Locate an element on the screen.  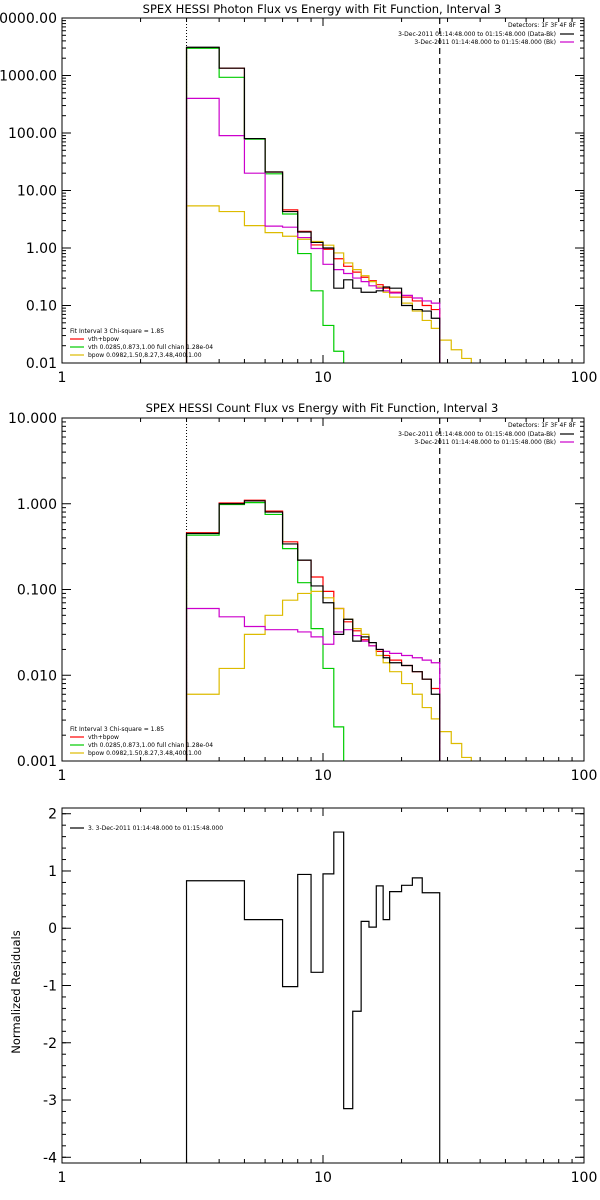
y-tick-label: -2 is located at coordinates (50, 1044).